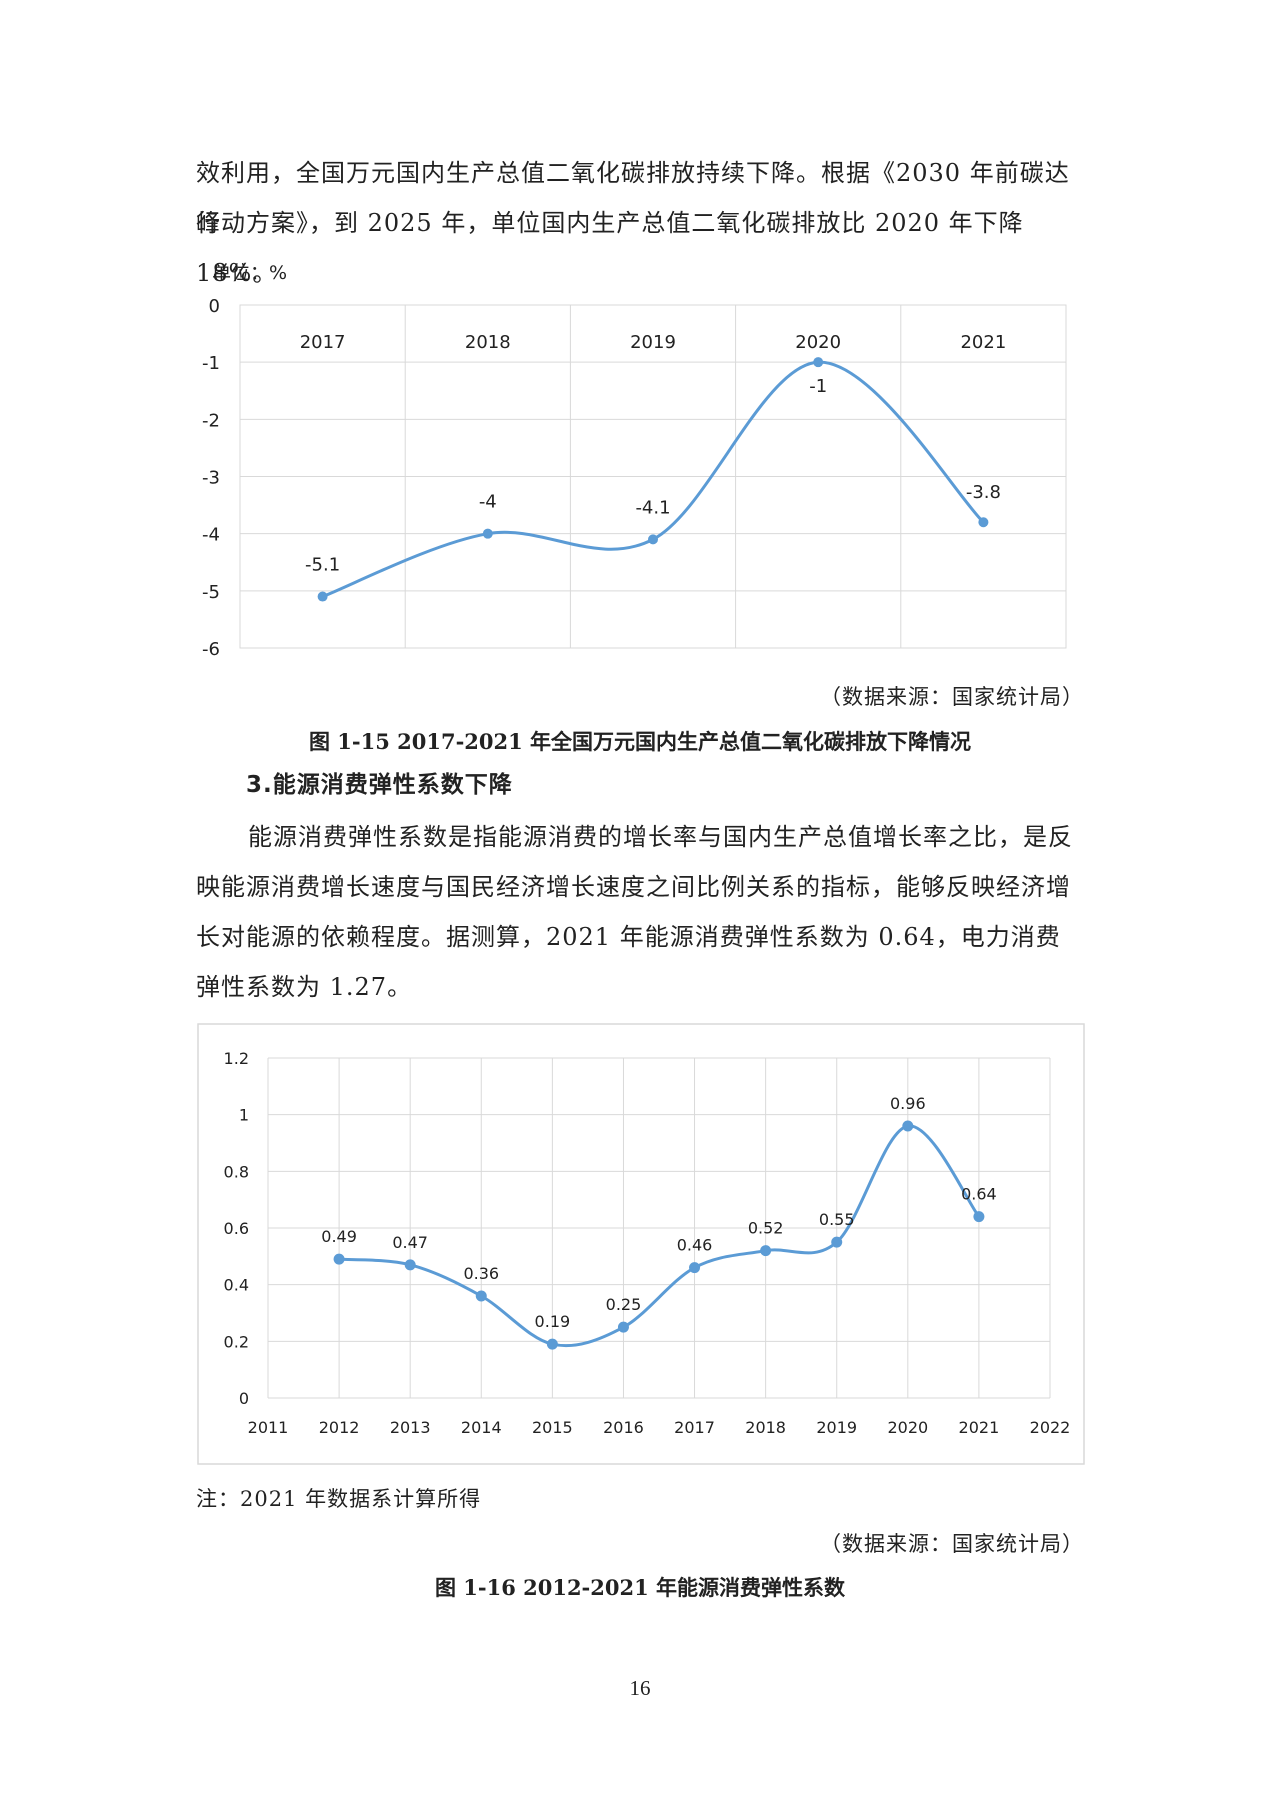  What do you see at coordinates (907, 1427) in the screenshot?
I see `chart2-x-tick-label: 2020` at bounding box center [907, 1427].